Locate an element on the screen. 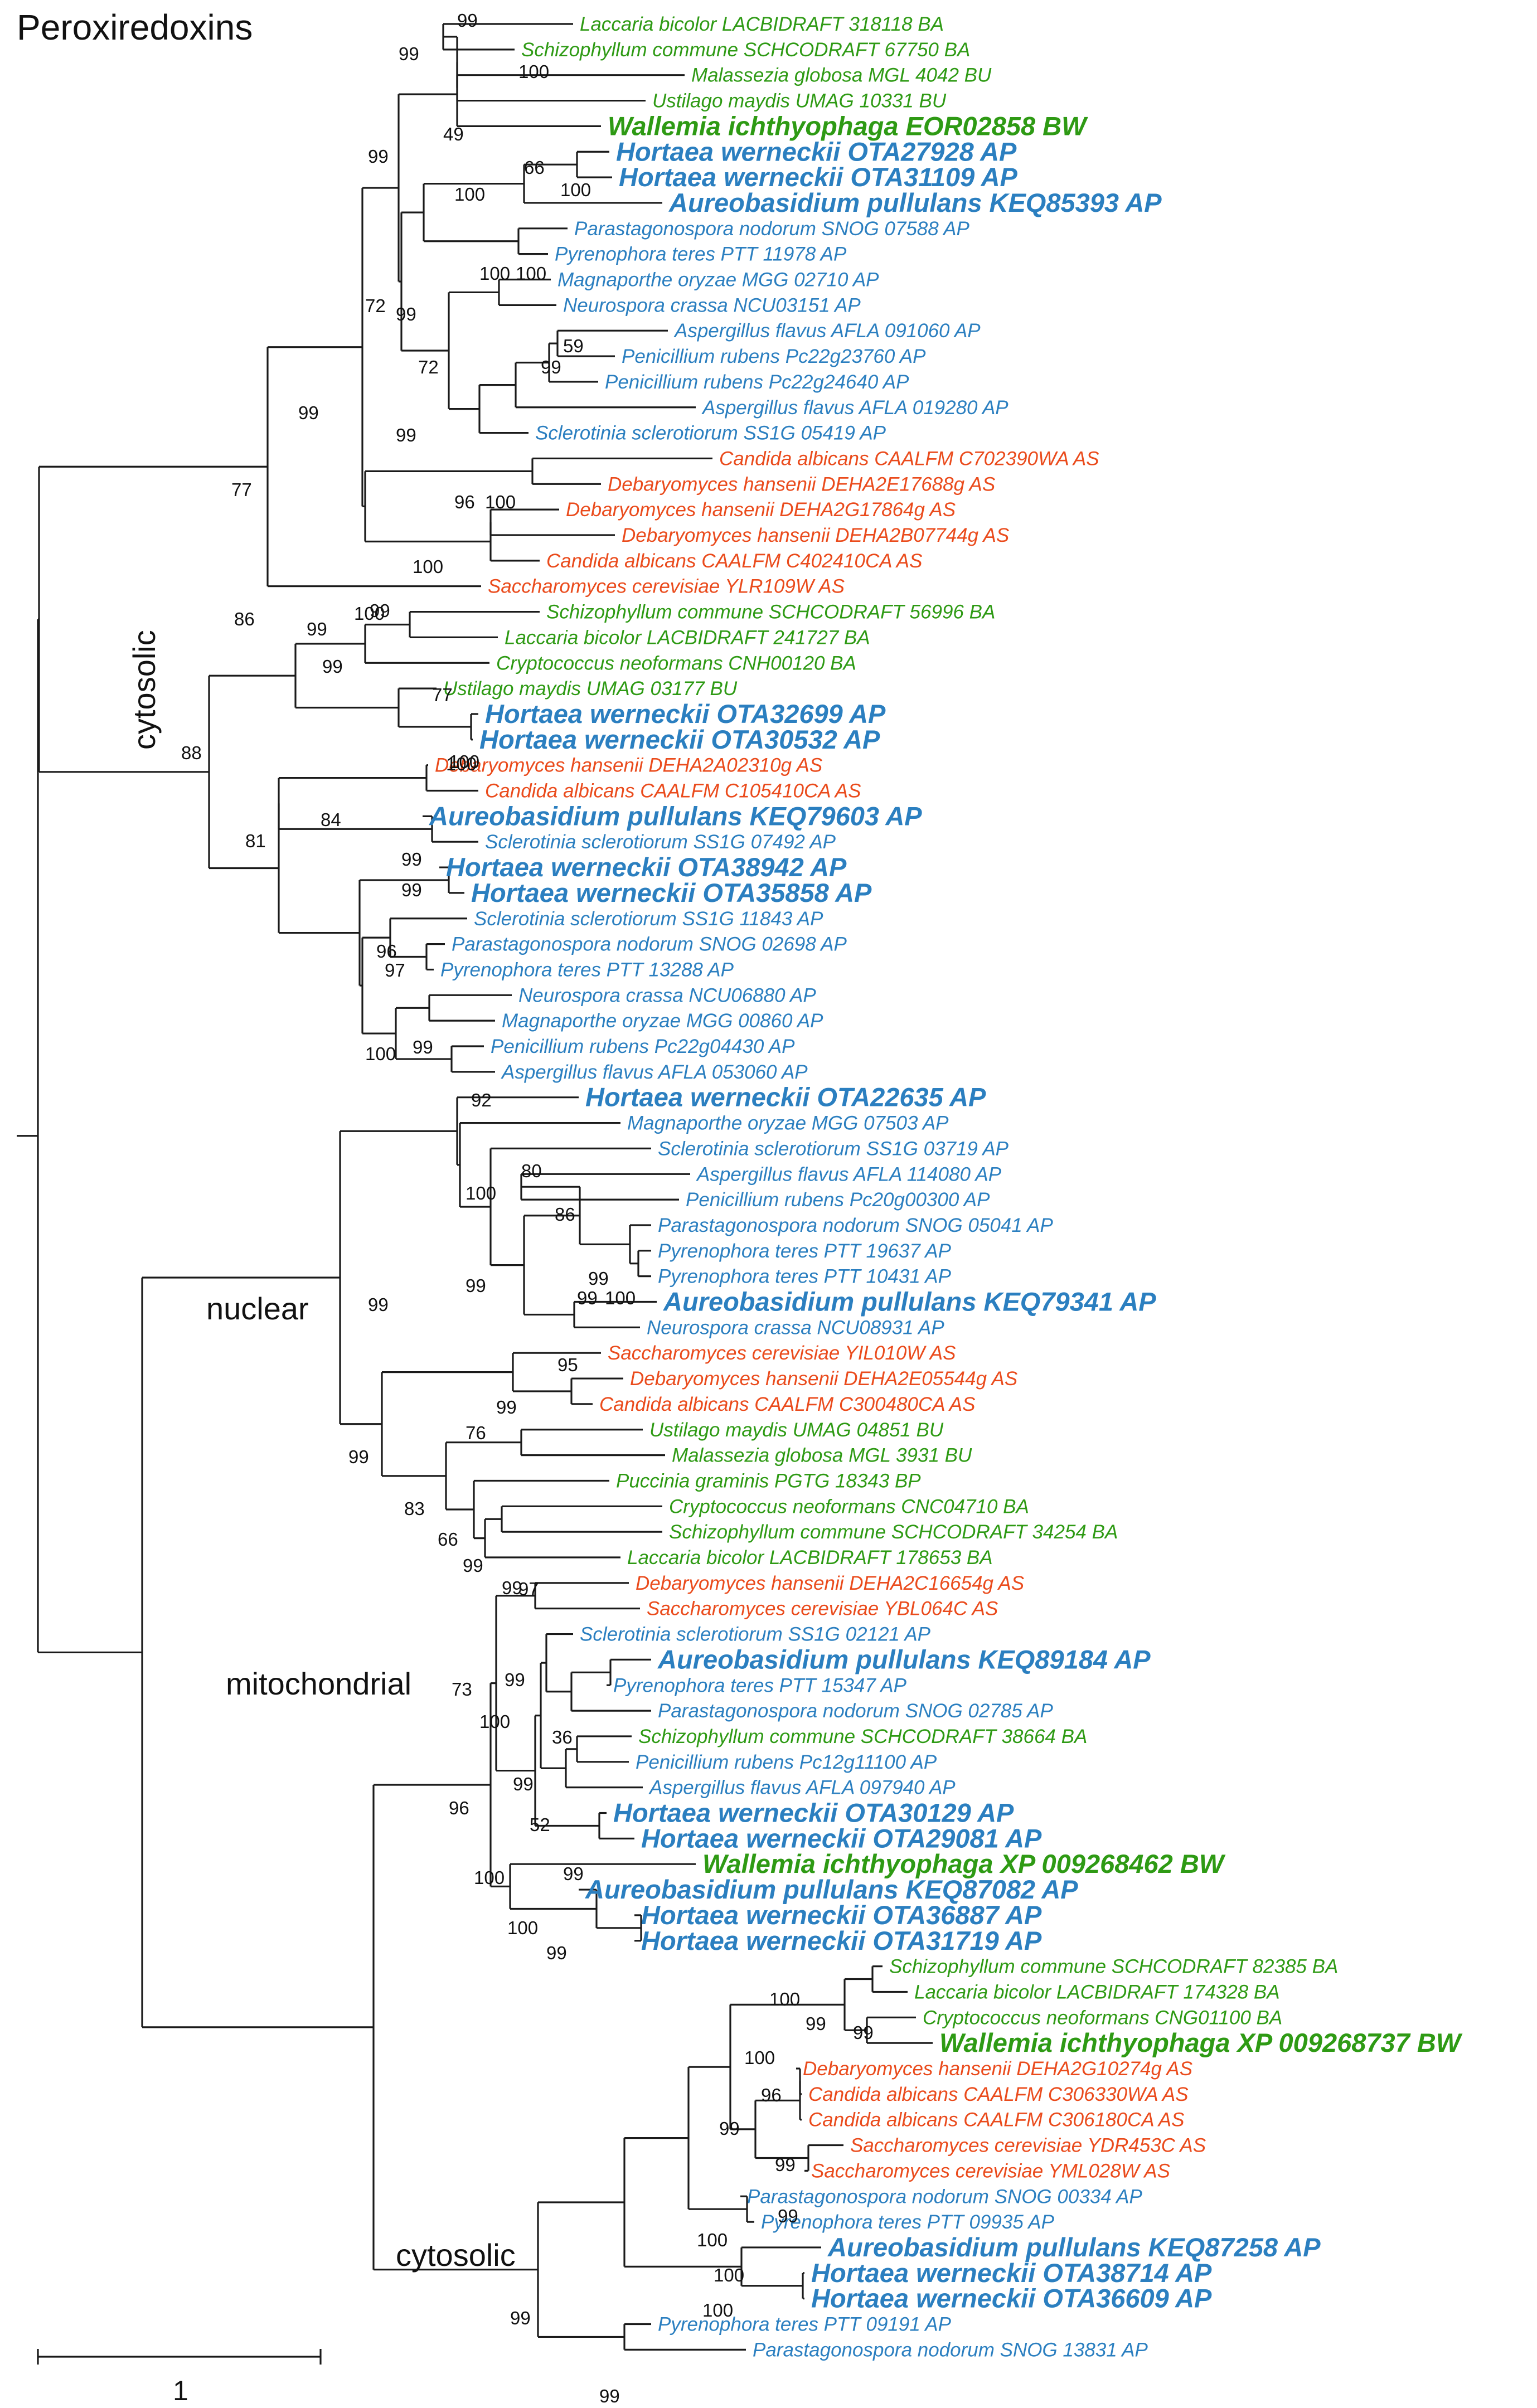  leaf-label: Neurospora crassa NCU03151 AP is located at coordinates (712, 305).